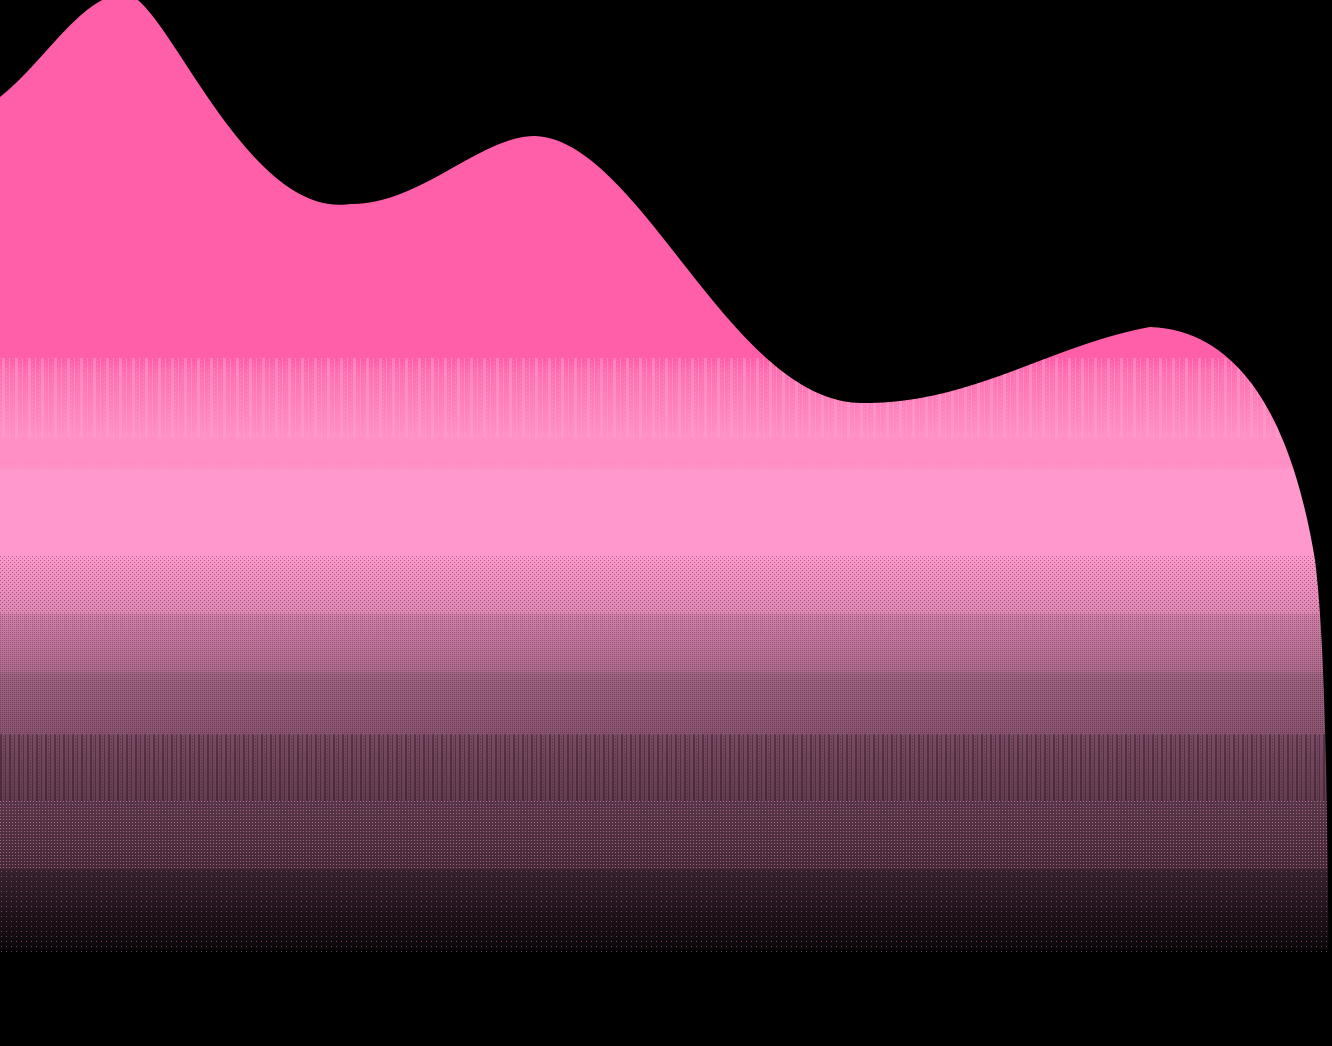  I want to click on dither-band-dots-sparse-black, so click(664, 585).